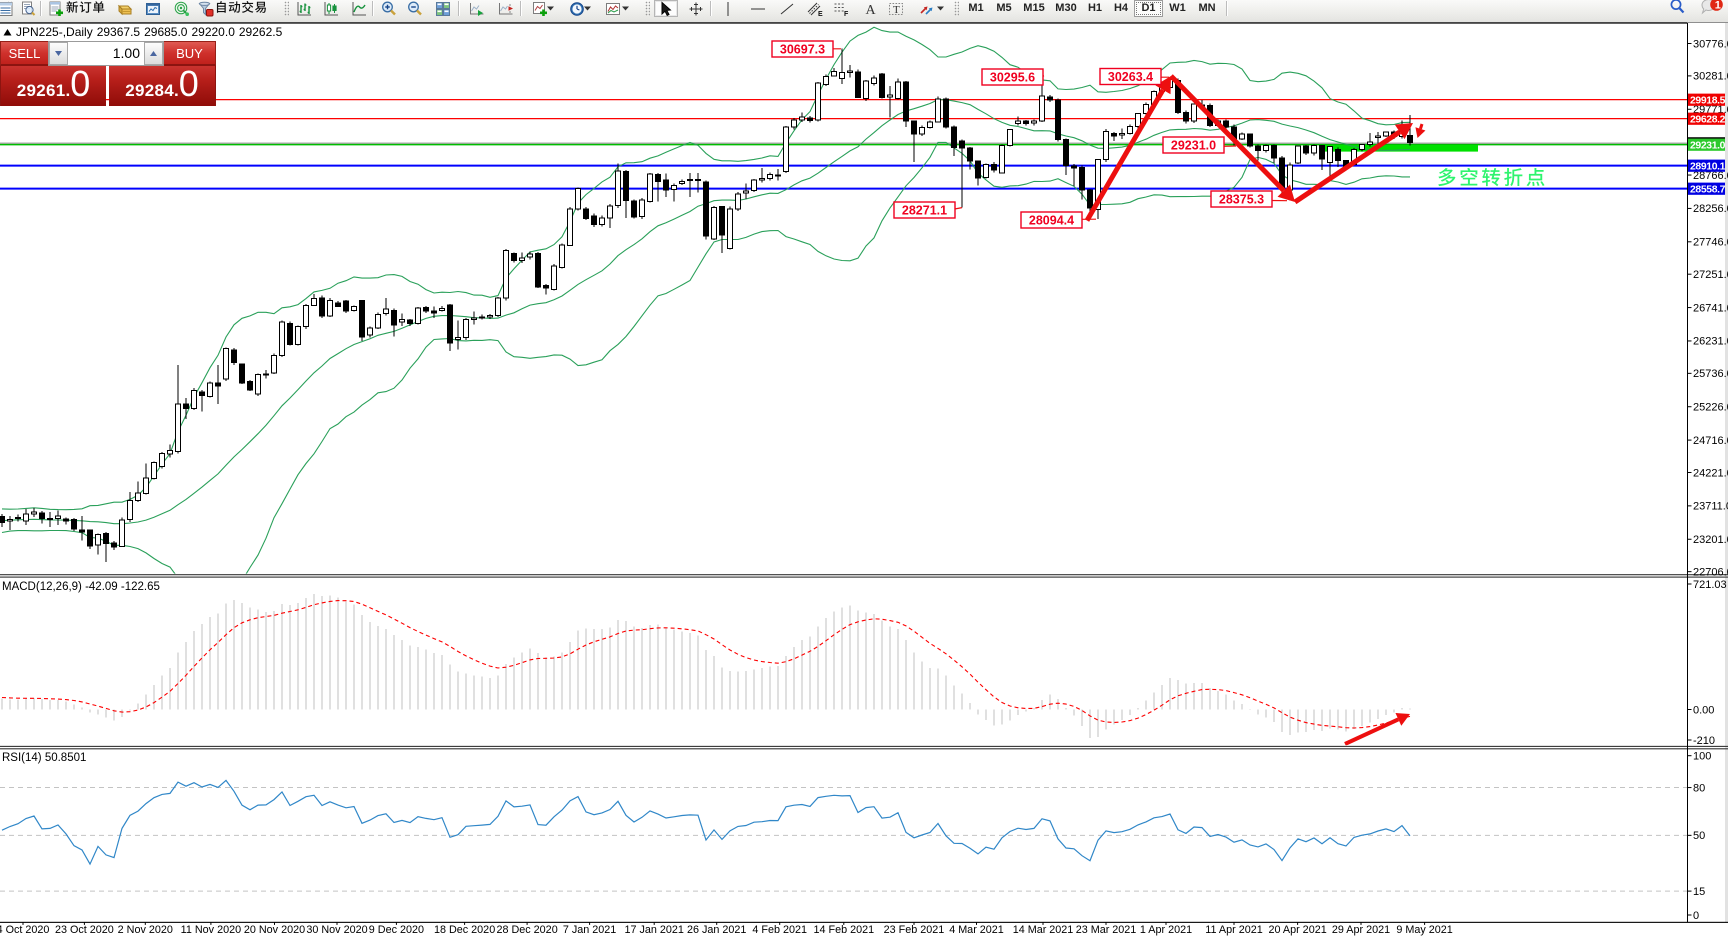  What do you see at coordinates (1207, 8) in the screenshot?
I see `timeframe-button-mn: MN` at bounding box center [1207, 8].